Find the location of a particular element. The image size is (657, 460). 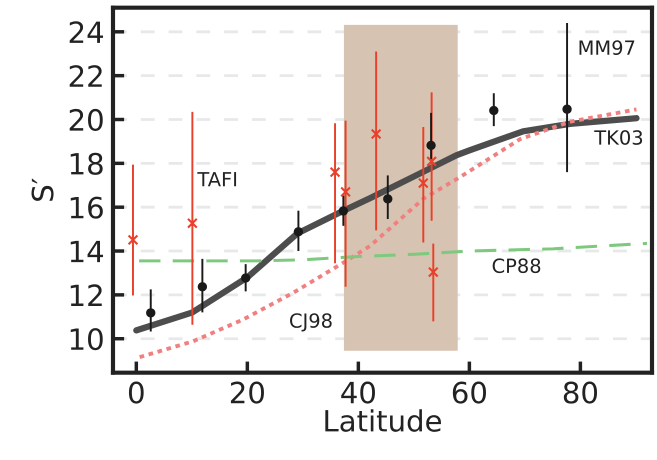

y-tick-label: 10 is located at coordinates (86, 339).